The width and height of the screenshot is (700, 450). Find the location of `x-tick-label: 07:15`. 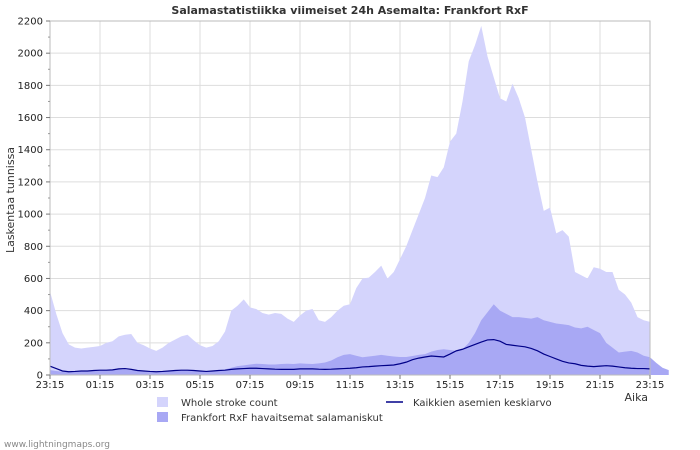

x-tick-label: 07:15 is located at coordinates (250, 385).